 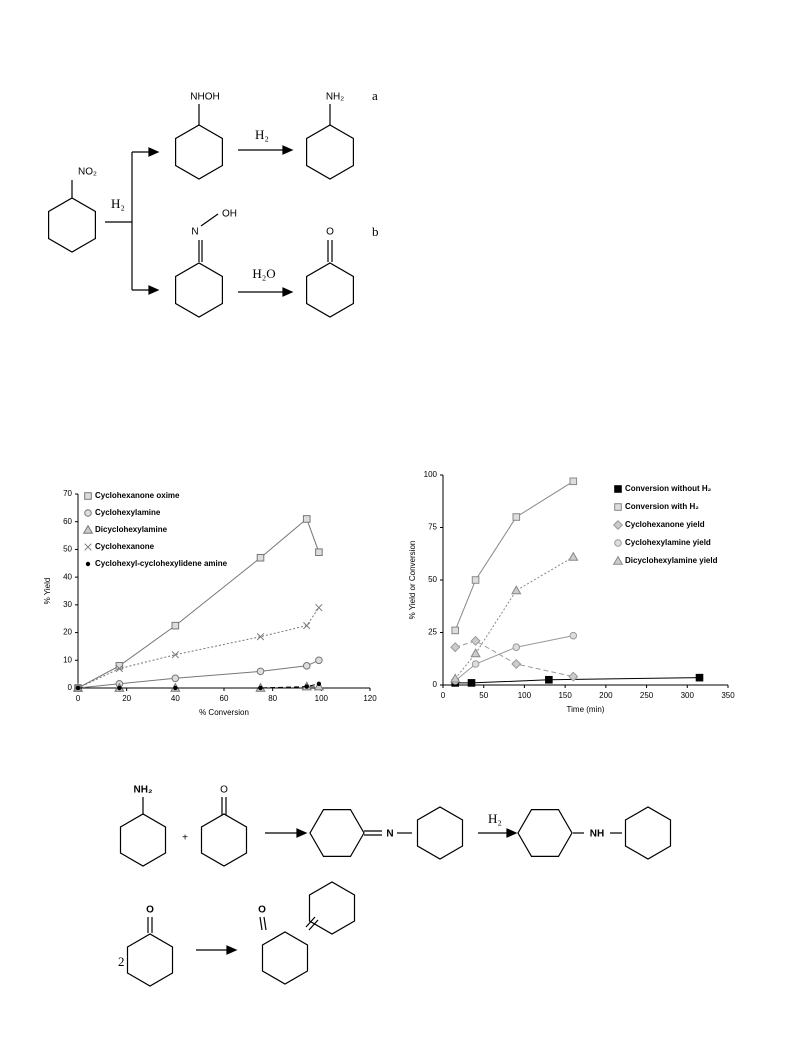 I want to click on legend-label: Cyclohexylamine, so click(x=128, y=512).